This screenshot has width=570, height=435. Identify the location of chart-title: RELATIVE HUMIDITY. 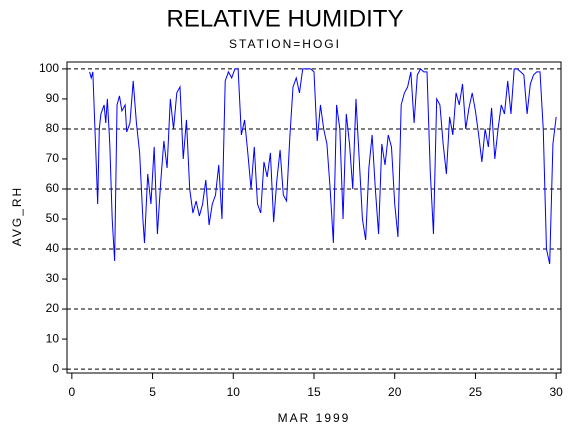
(285, 18).